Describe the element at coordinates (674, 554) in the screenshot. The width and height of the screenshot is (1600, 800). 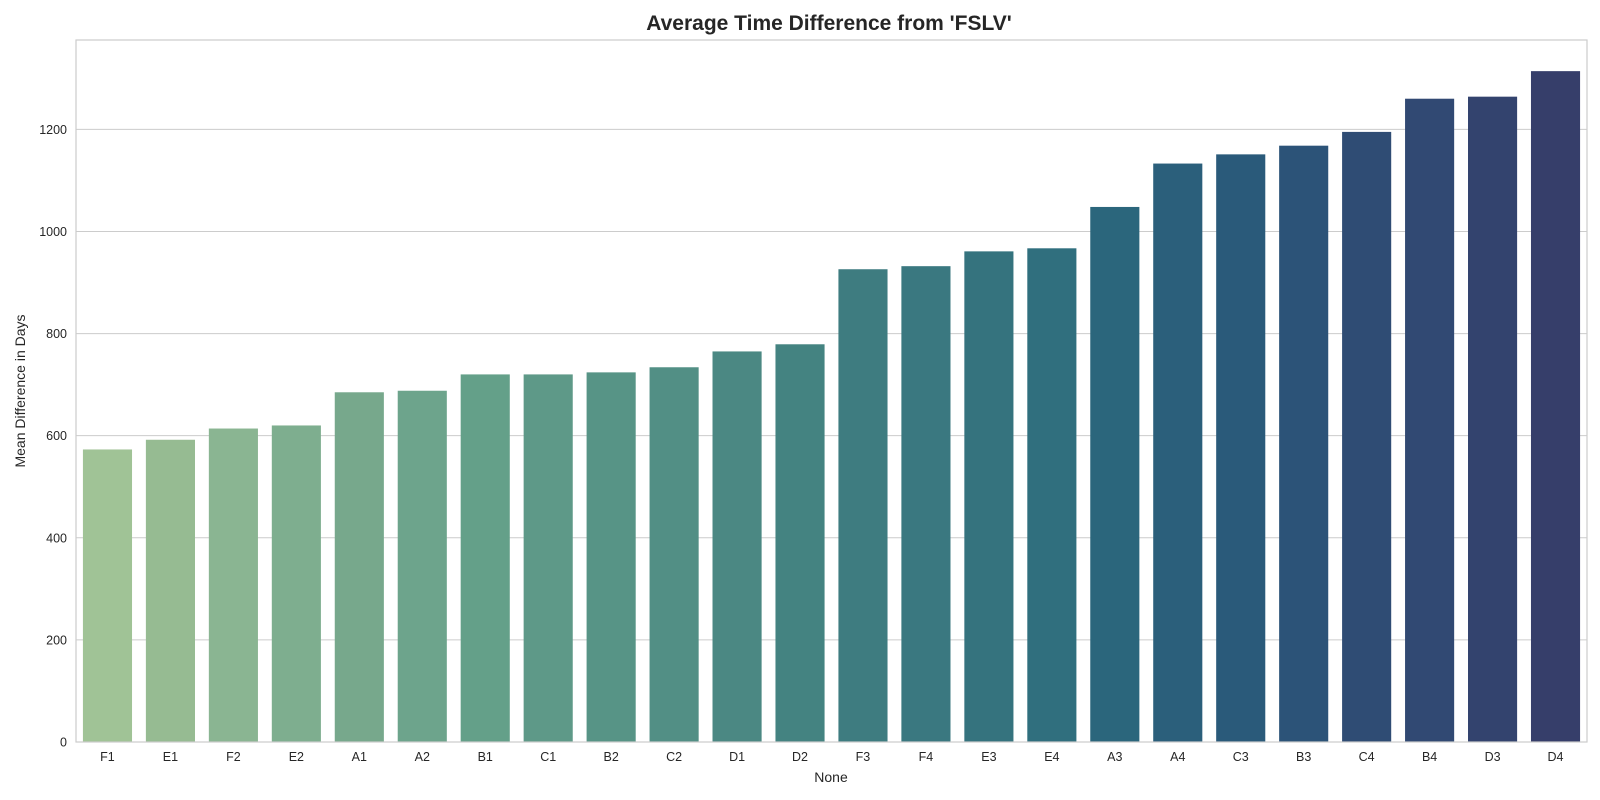
I see `bar-c2` at that location.